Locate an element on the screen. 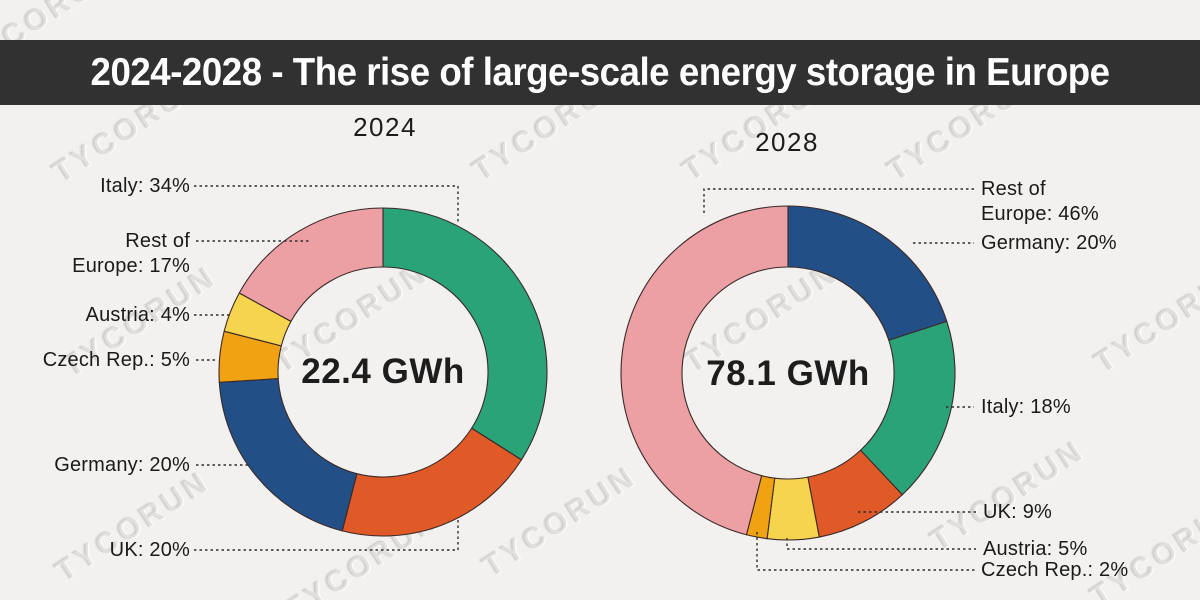  leader-line-czech-2028 is located at coordinates (866, 551).